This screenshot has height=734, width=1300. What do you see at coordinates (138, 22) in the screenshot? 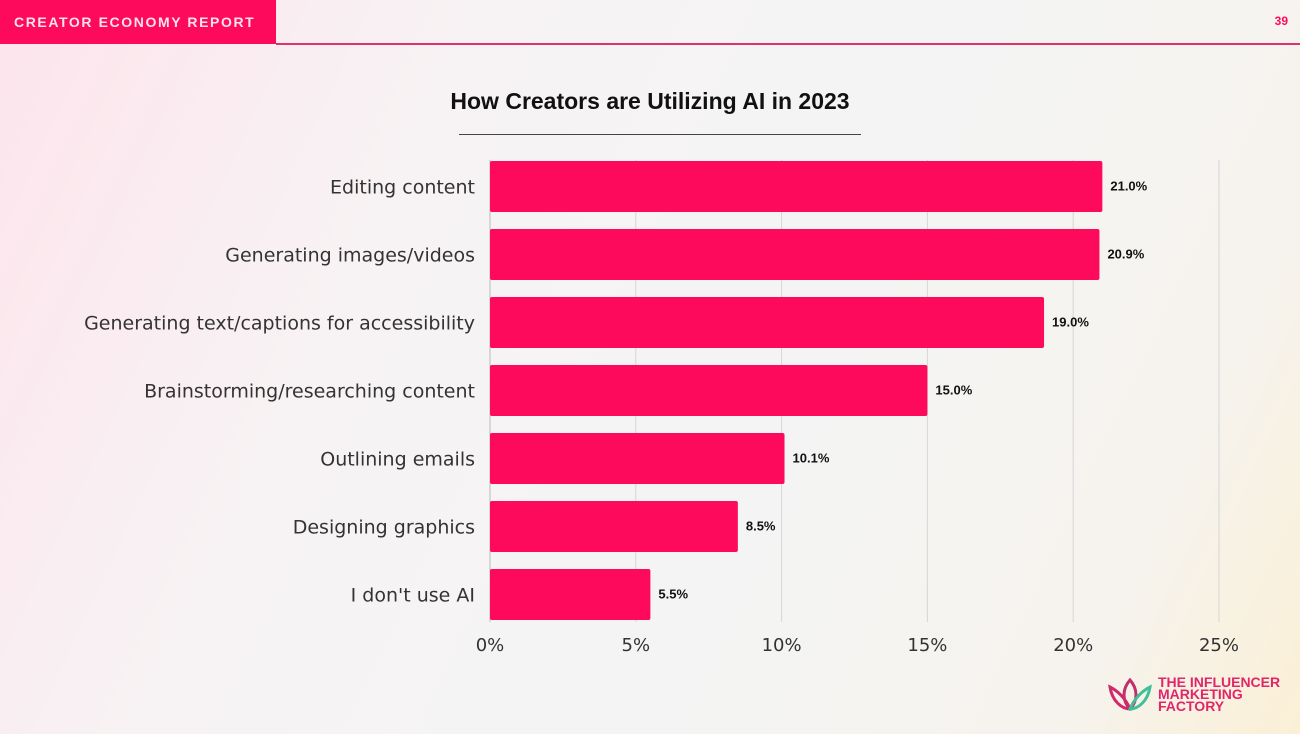
I see `report-section-label: CREATOR ECONOMY REPORT` at bounding box center [138, 22].